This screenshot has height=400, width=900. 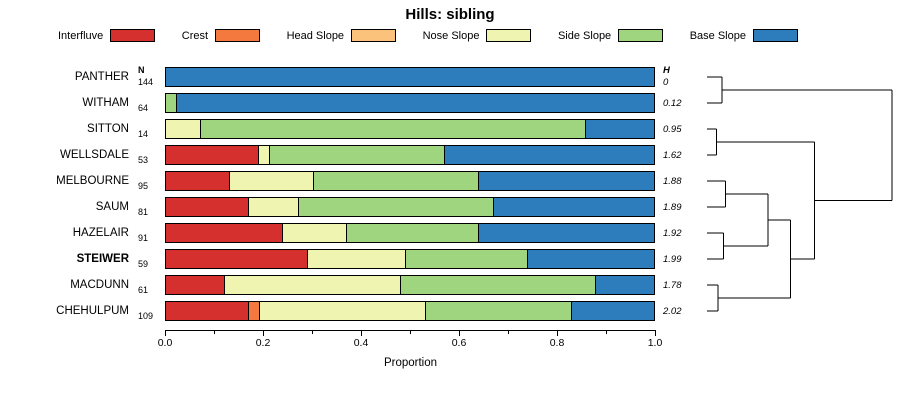 What do you see at coordinates (143, 186) in the screenshot?
I see `n-value: 95` at bounding box center [143, 186].